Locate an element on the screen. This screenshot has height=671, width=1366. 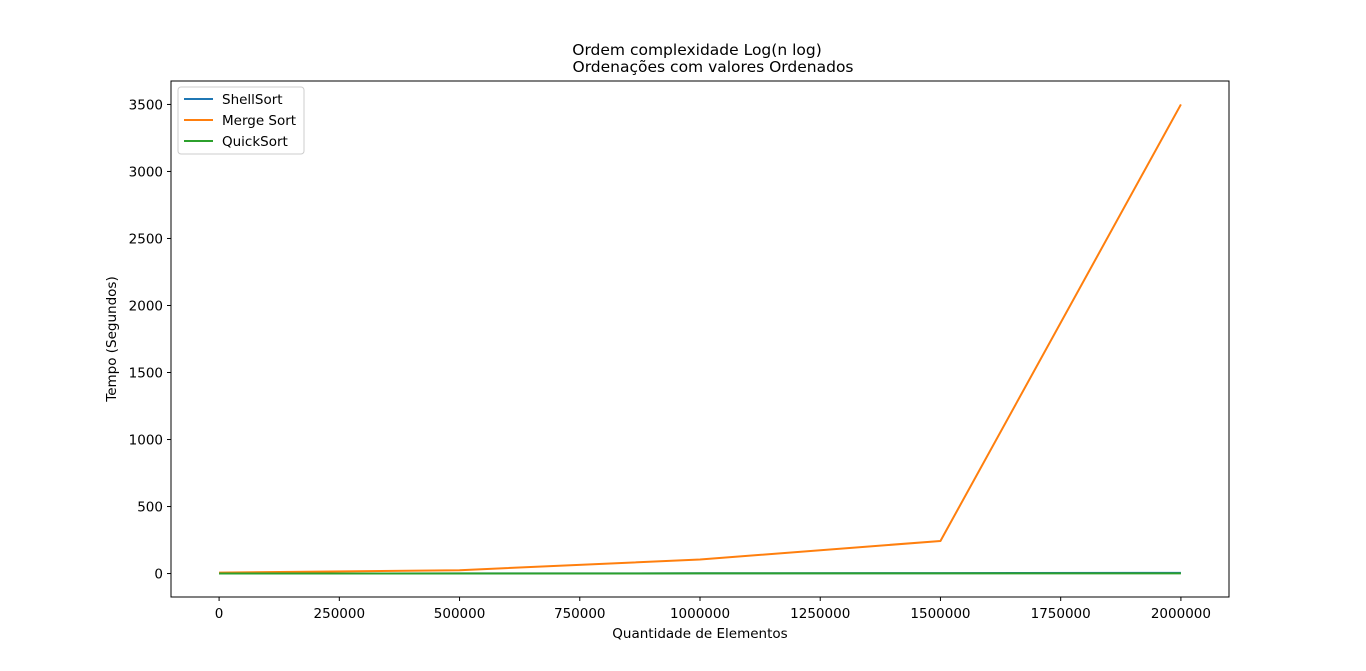
y-tick-label: 1000 is located at coordinates (146, 441).